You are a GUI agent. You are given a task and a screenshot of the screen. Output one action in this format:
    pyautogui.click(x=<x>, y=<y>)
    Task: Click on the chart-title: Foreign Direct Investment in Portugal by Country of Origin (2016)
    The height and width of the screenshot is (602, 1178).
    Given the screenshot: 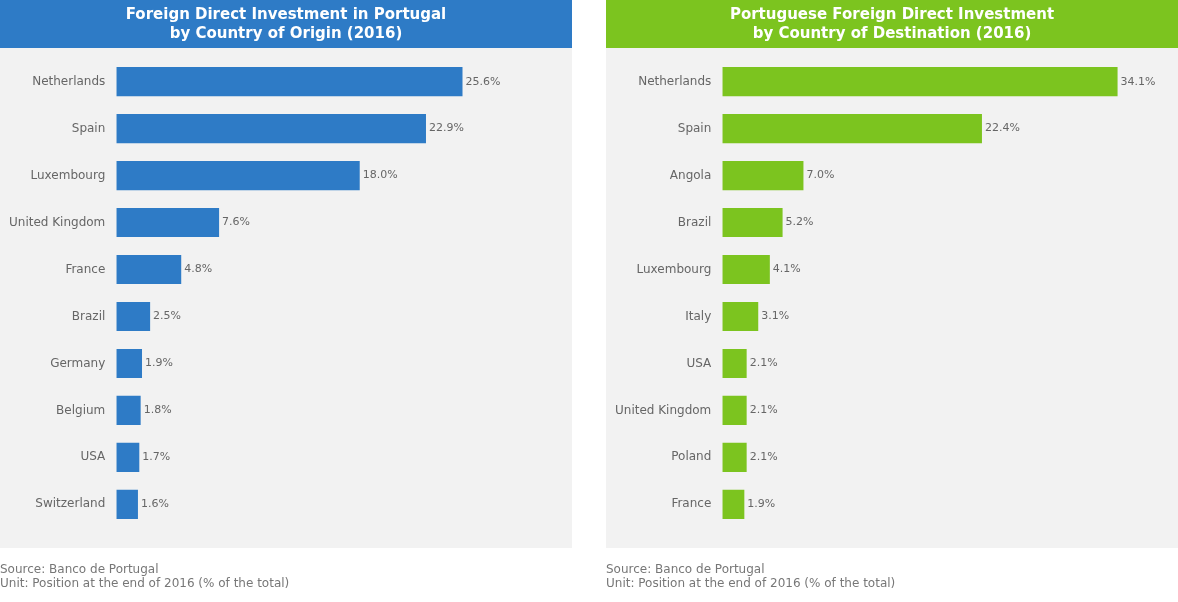 What is the action you would take?
    pyautogui.click(x=286, y=24)
    